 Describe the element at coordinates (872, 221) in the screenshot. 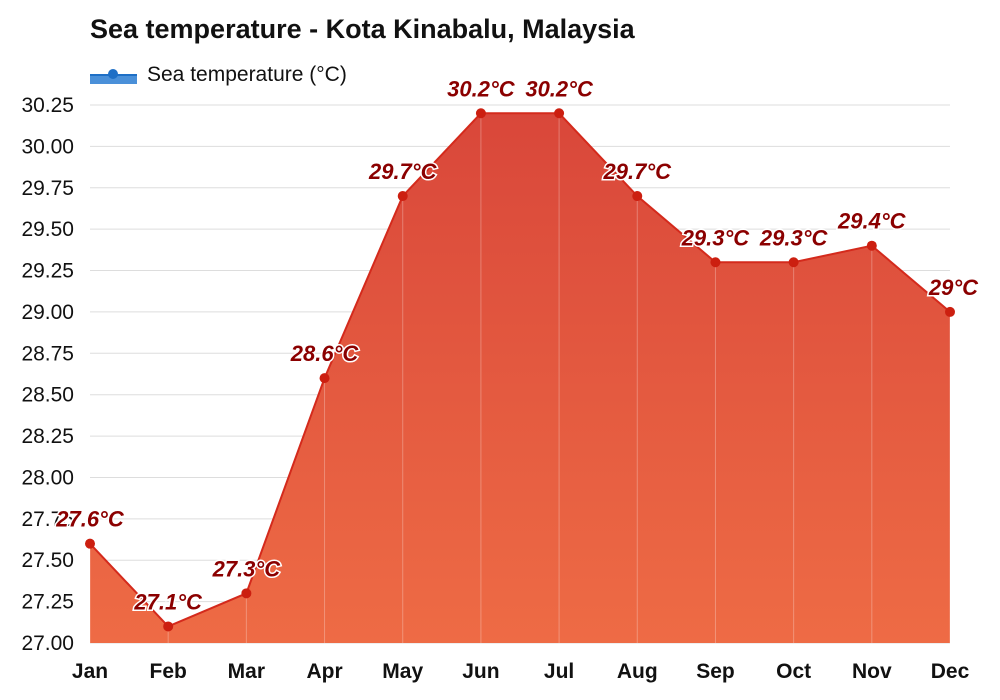

I see `data-label: 29.4°C` at that location.